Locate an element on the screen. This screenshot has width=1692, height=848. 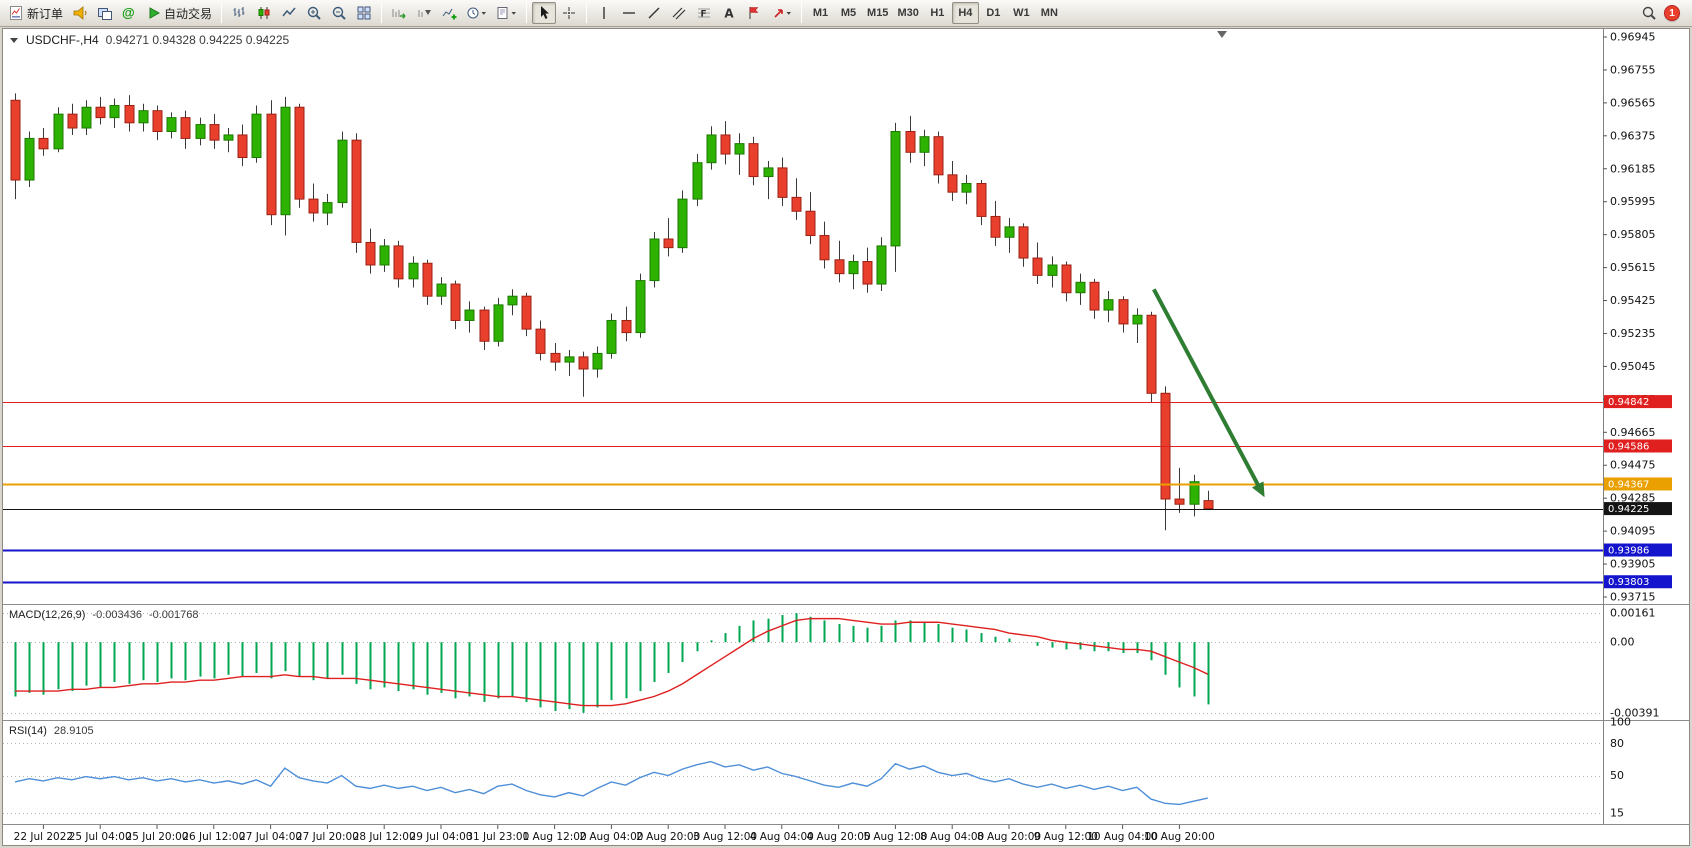
new-order-button: 新订单 is located at coordinates (35, 13).